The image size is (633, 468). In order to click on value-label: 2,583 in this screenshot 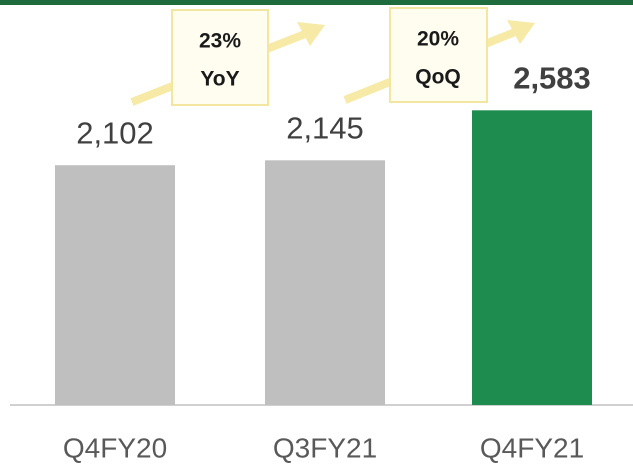, I will do `click(552, 78)`.